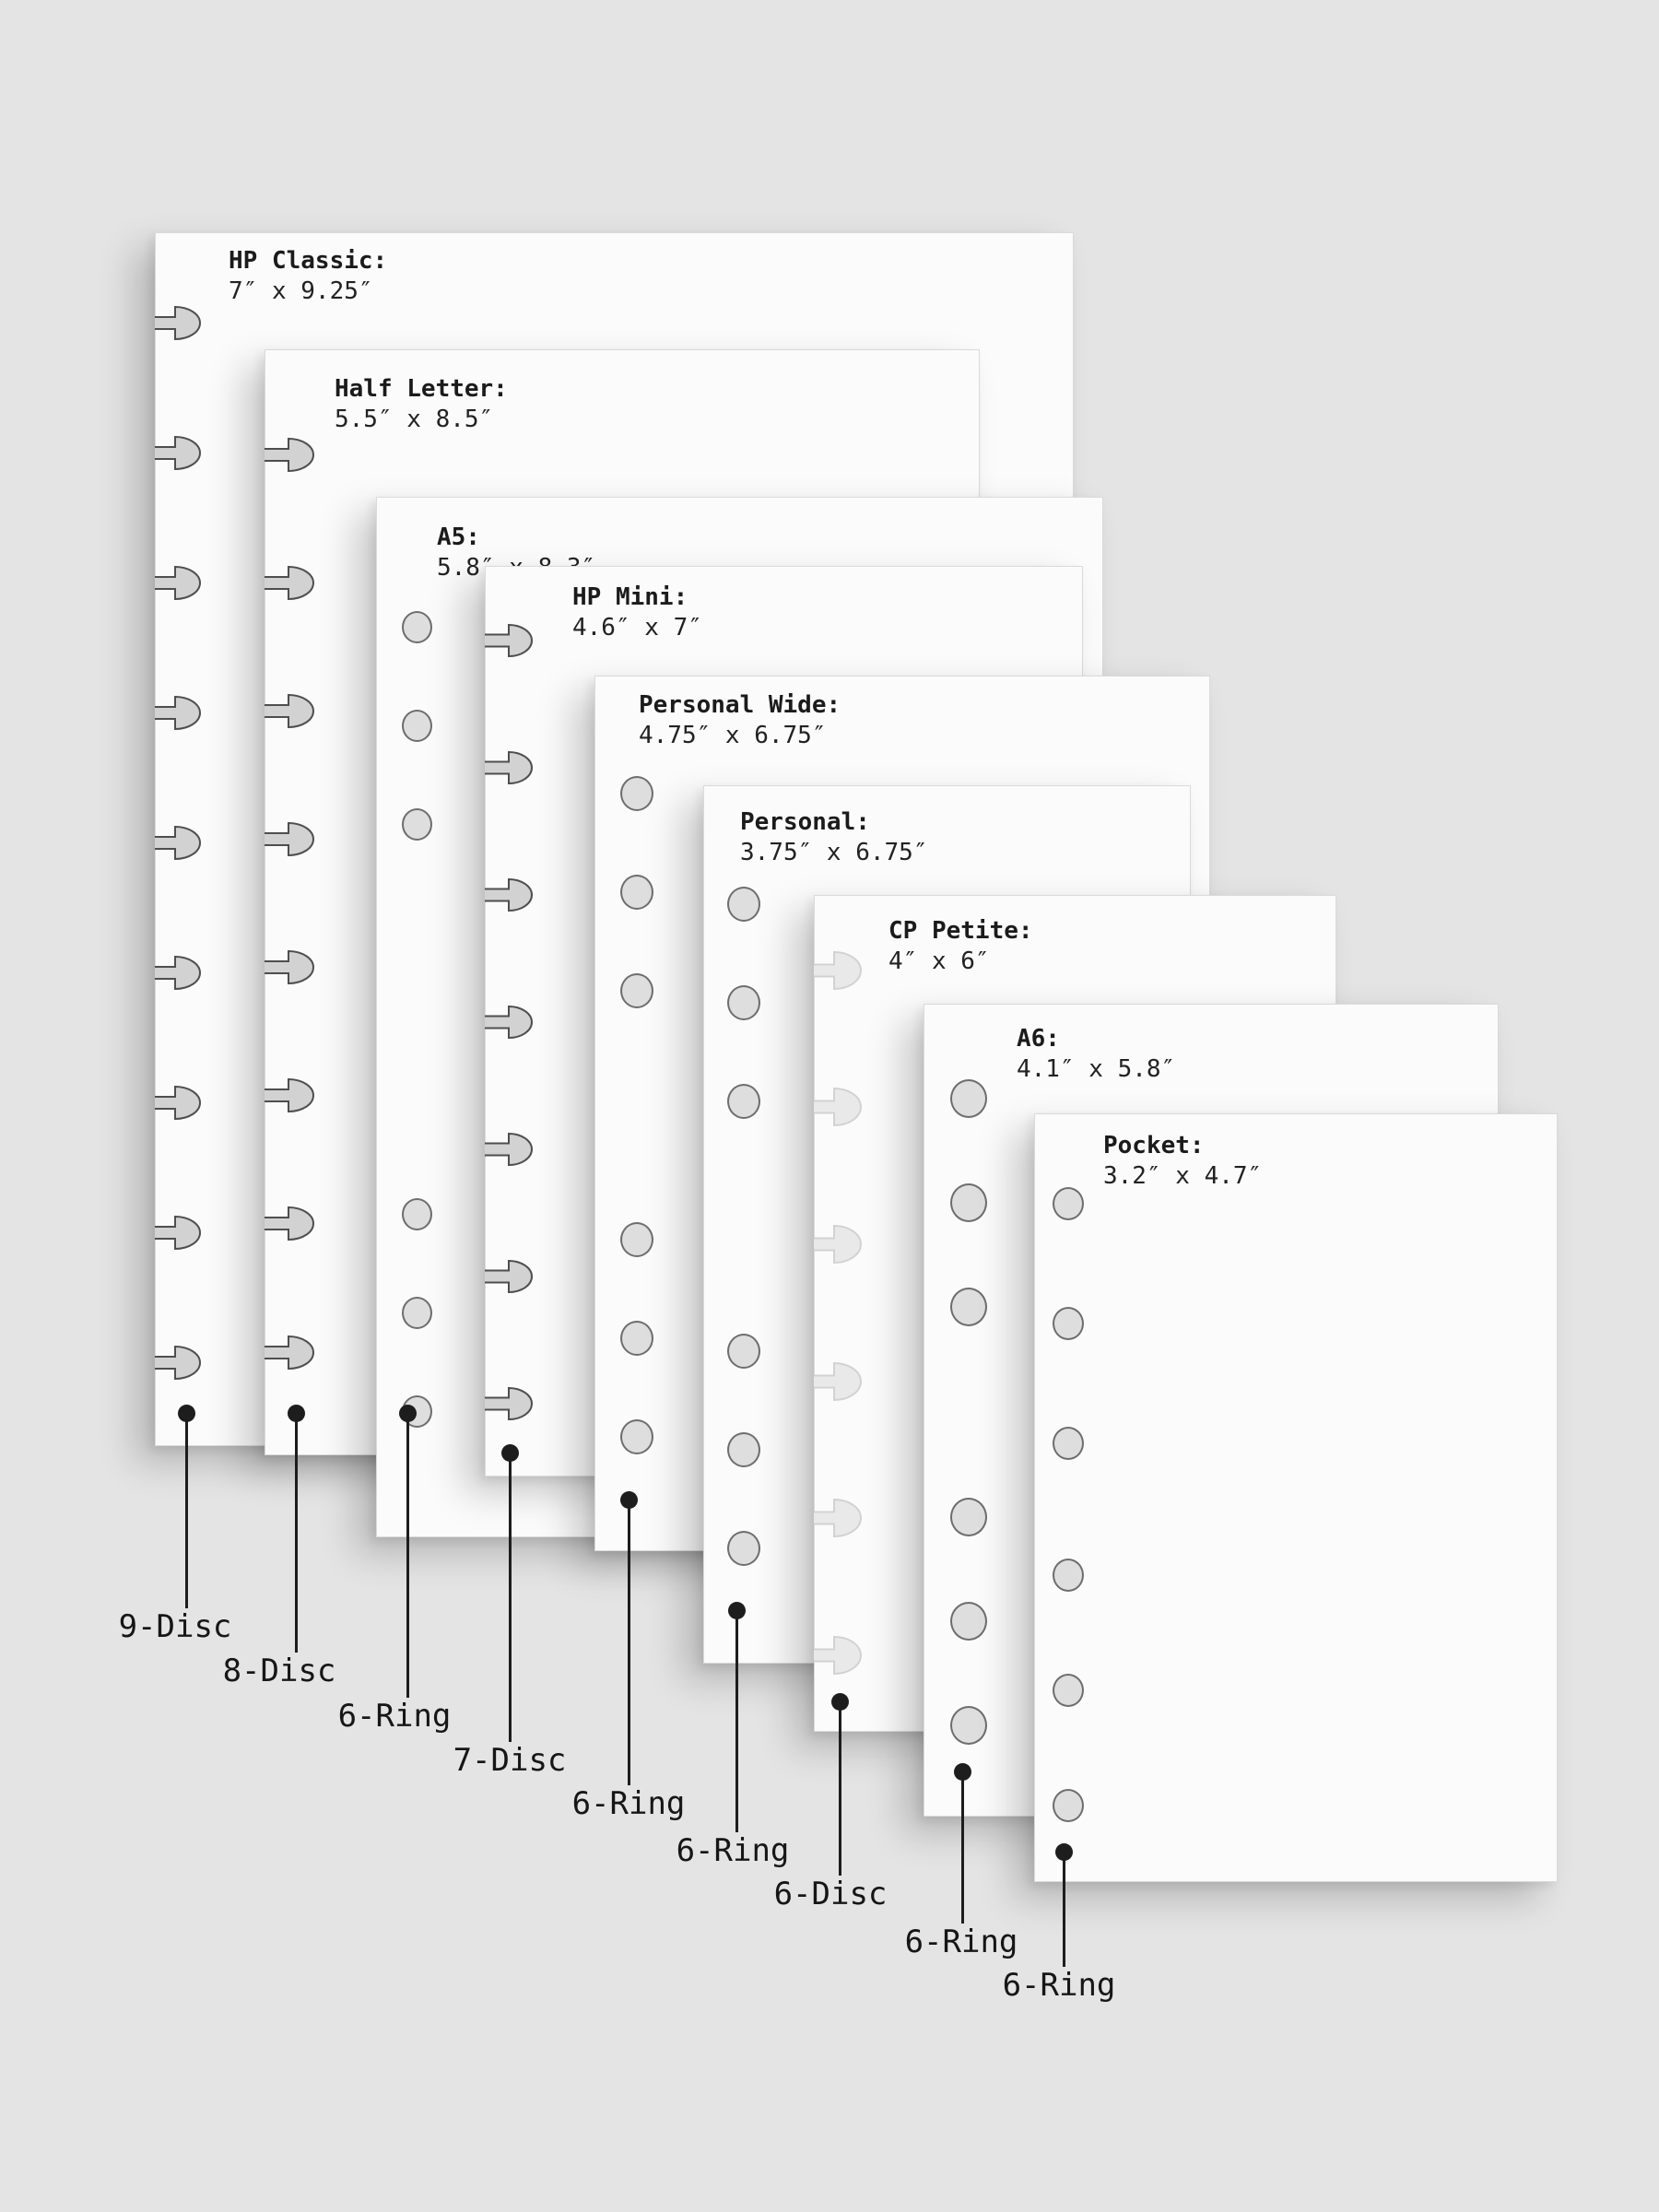  What do you see at coordinates (1296, 1497) in the screenshot?
I see `sheet-pocket: Pocket: 3.2″ x 4.7″` at bounding box center [1296, 1497].